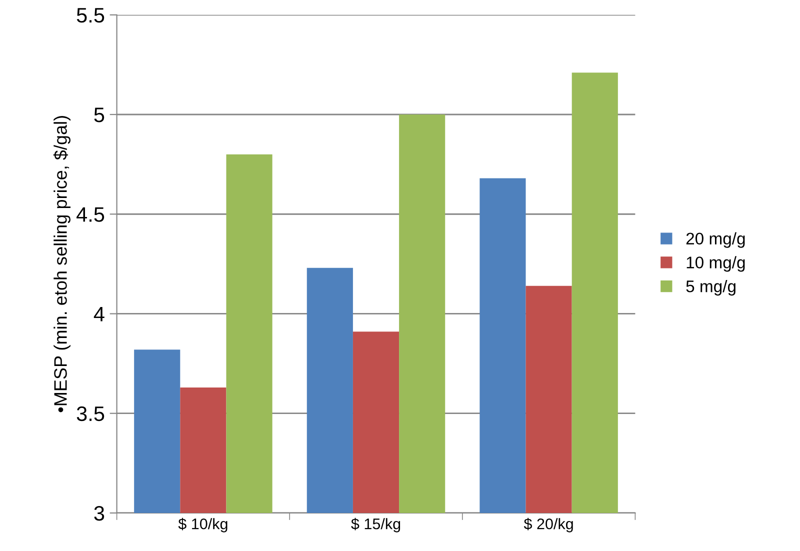 The width and height of the screenshot is (800, 551). I want to click on y-tick-label: 4.5, so click(90, 214).